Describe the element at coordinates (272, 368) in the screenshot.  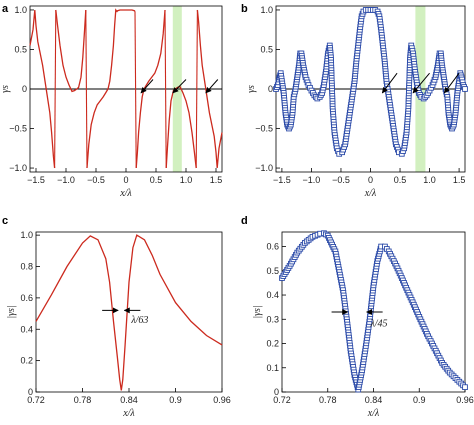
I see `y-tick-label: 0.1` at that location.